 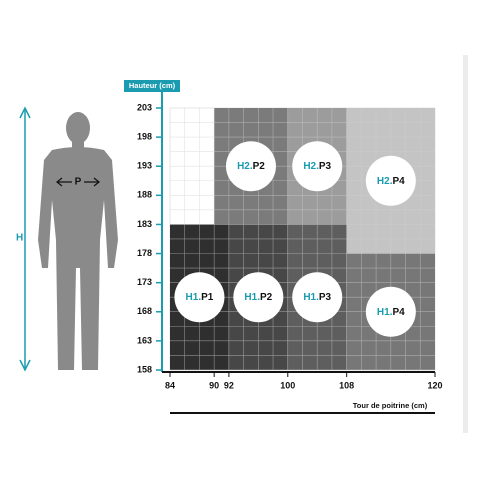 I want to click on size-code: H2.P2, so click(x=251, y=166).